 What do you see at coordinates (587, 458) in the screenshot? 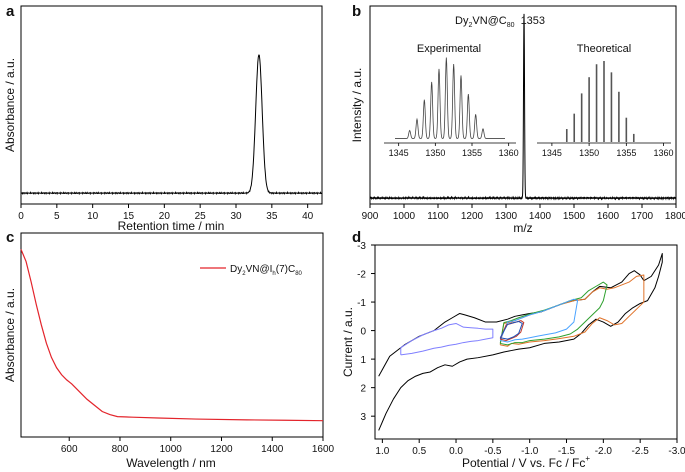
I see `x-axis-label-sup: +` at bounding box center [587, 458].